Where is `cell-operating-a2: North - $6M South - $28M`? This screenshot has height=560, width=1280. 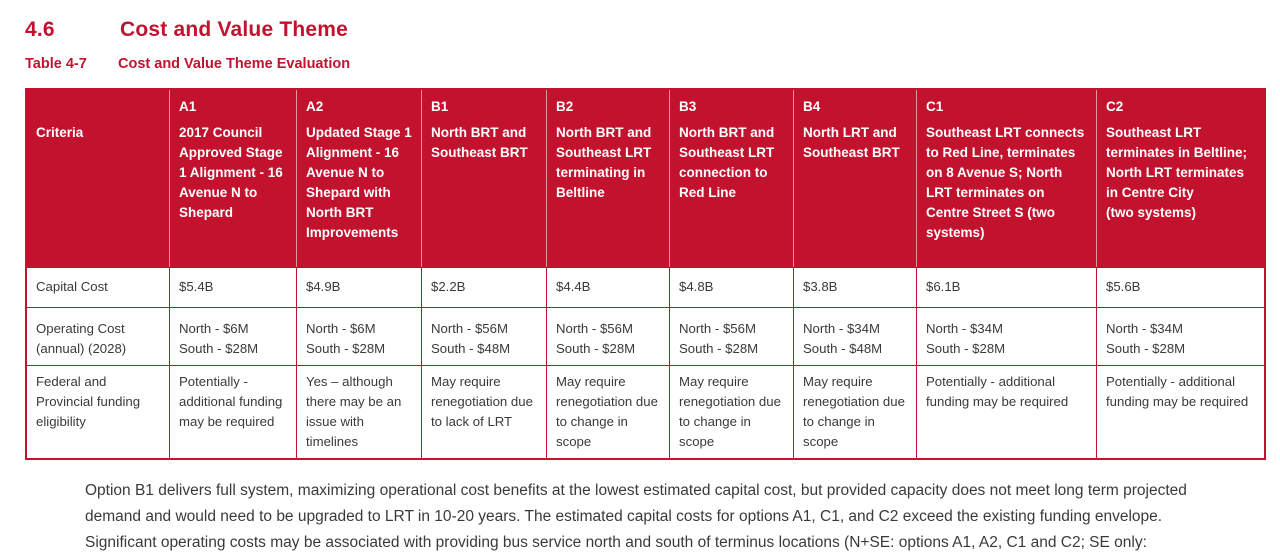
cell-operating-a2: North - $6M South - $28M is located at coordinates (359, 336).